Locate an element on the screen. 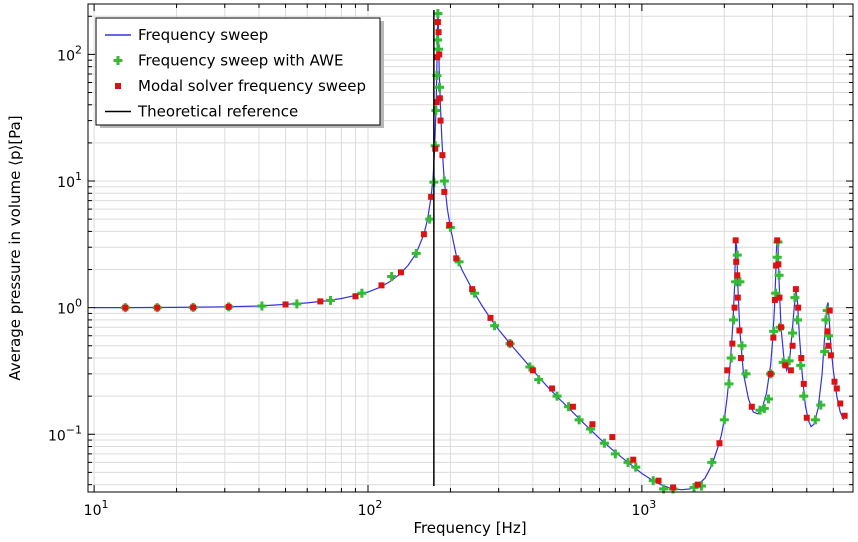 Image resolution: width=858 pixels, height=542 pixels. legend-label: Modal solver frequency sweep is located at coordinates (252, 86).